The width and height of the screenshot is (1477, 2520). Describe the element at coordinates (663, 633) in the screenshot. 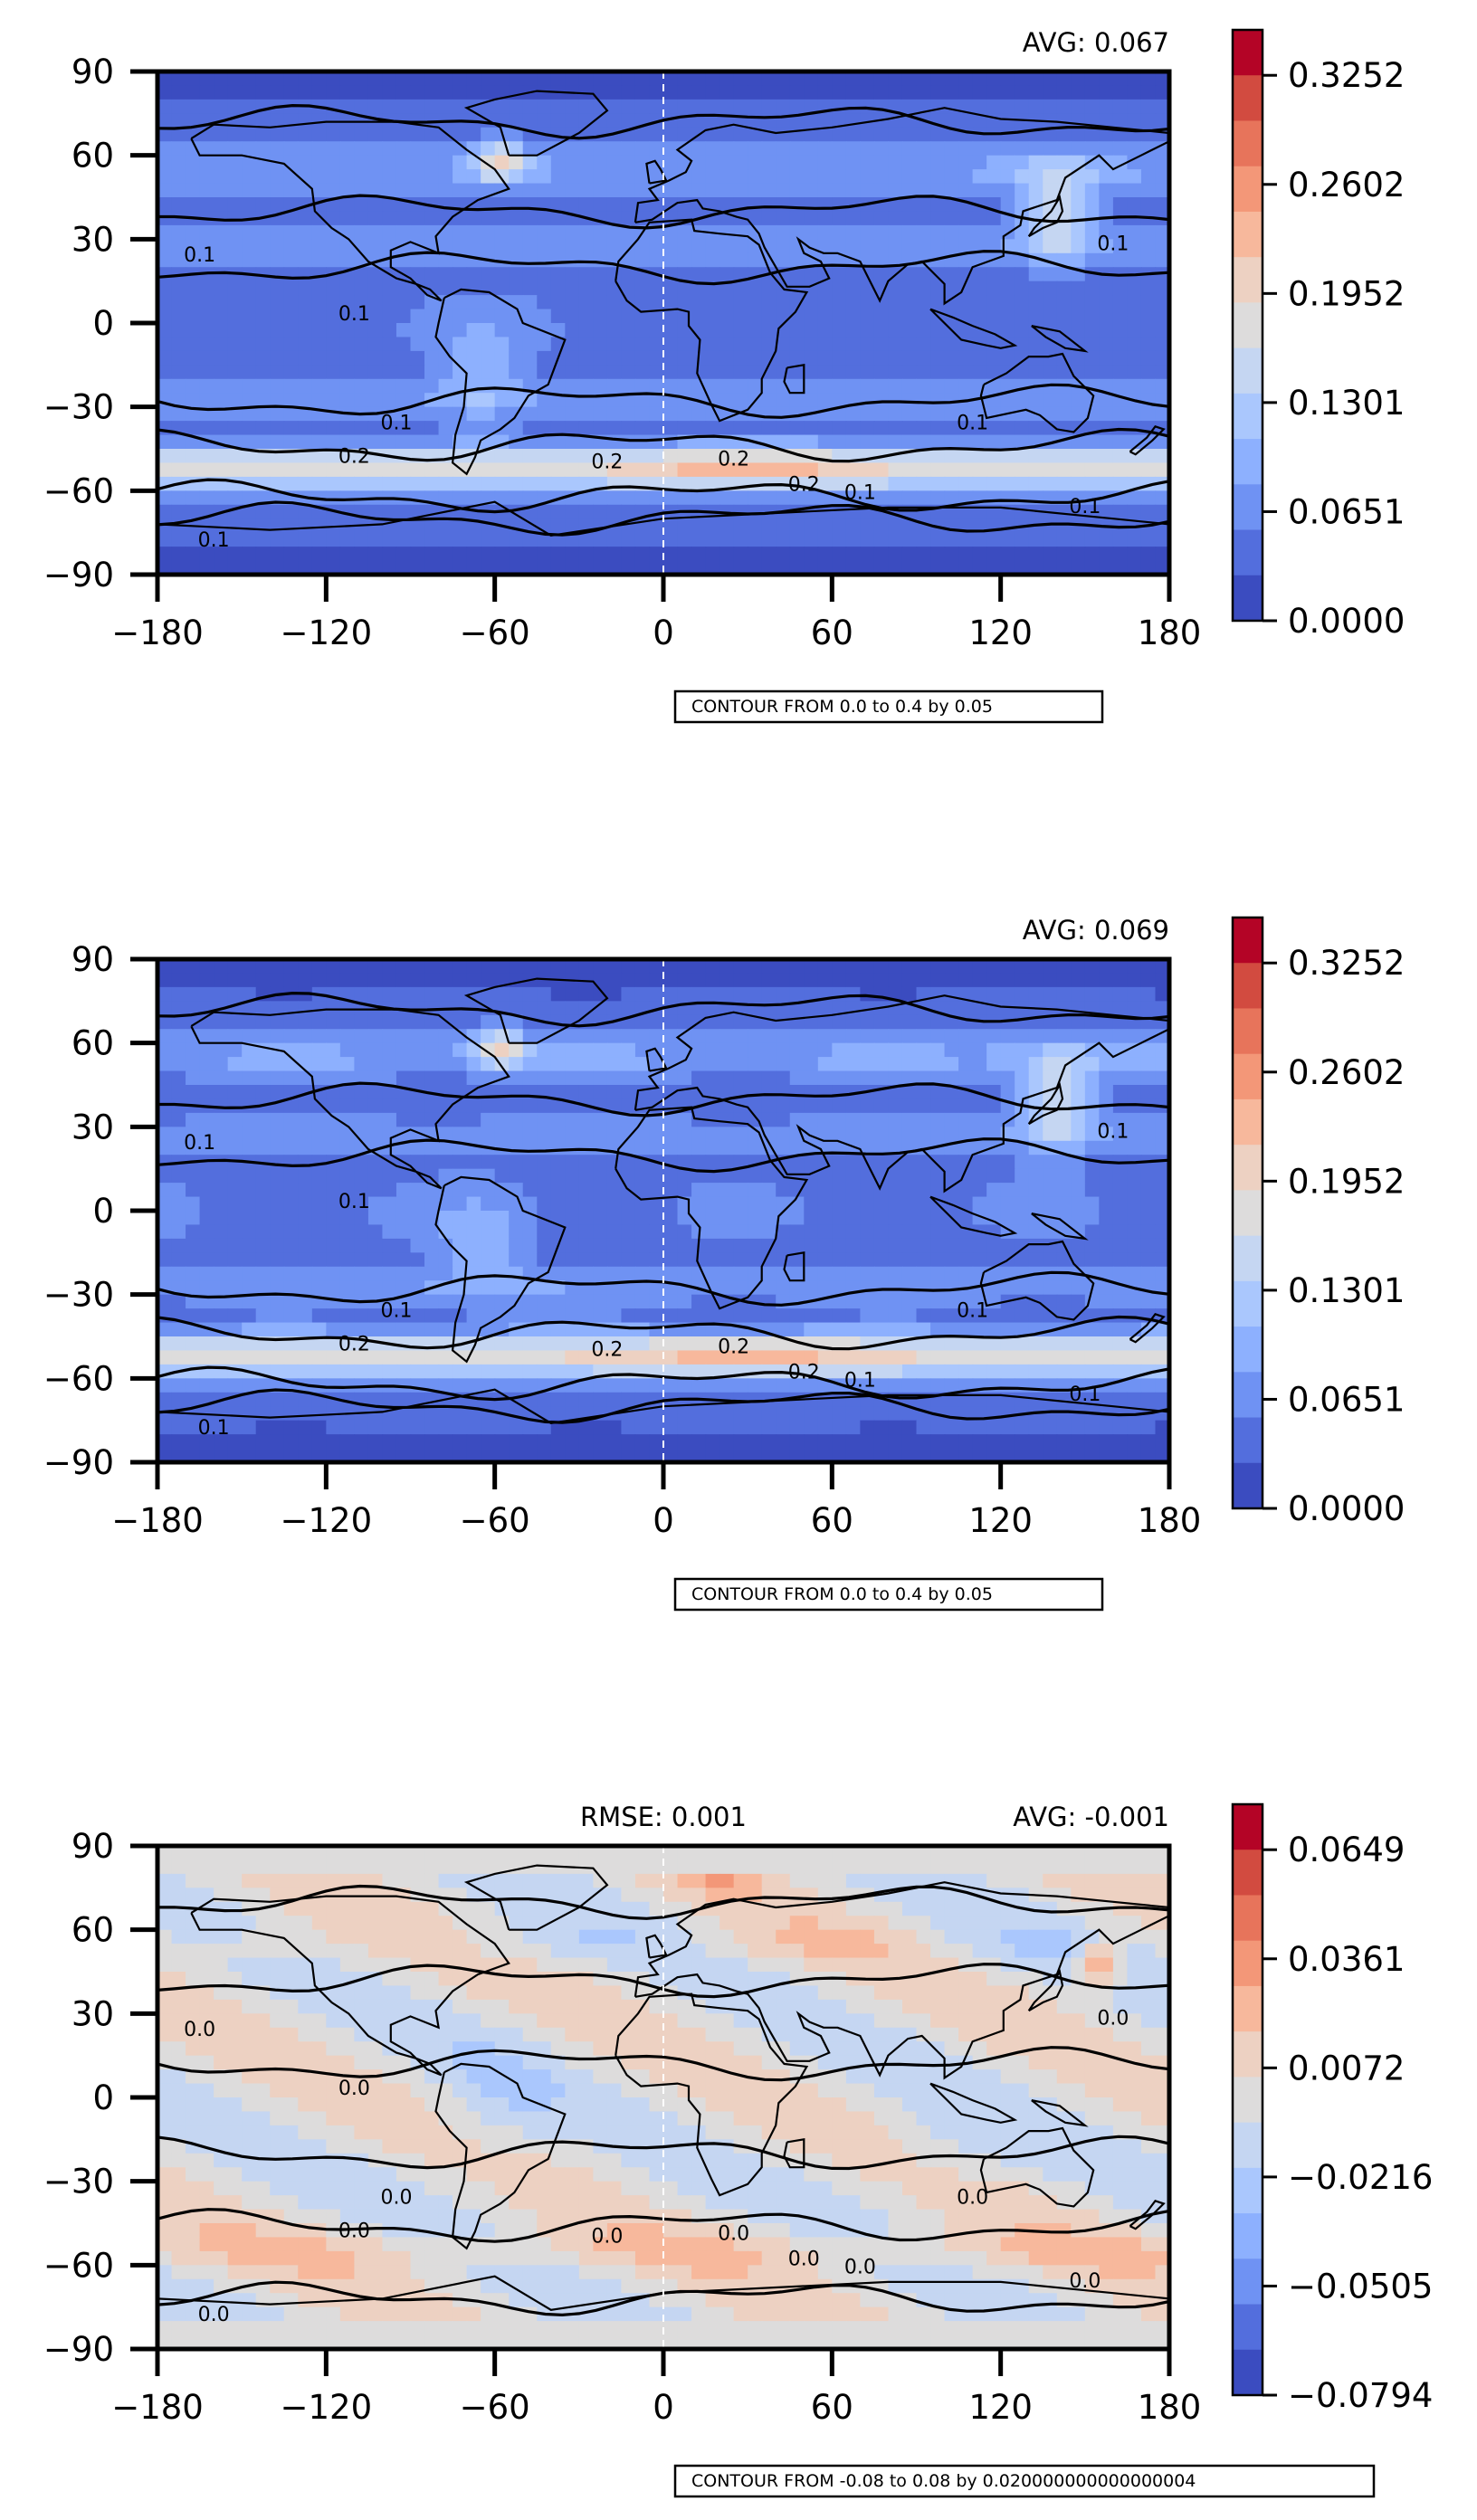

I see `x-tick-label: 0` at that location.